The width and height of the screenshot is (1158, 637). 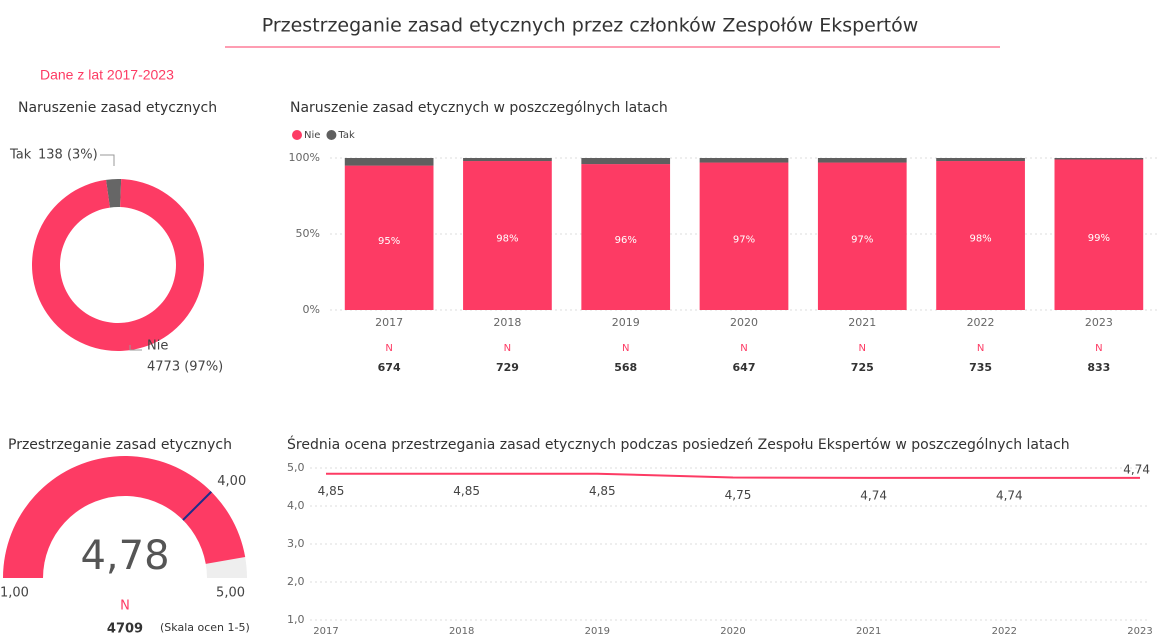 What do you see at coordinates (626, 240) in the screenshot?
I see `bar-value-label: 96%` at bounding box center [626, 240].